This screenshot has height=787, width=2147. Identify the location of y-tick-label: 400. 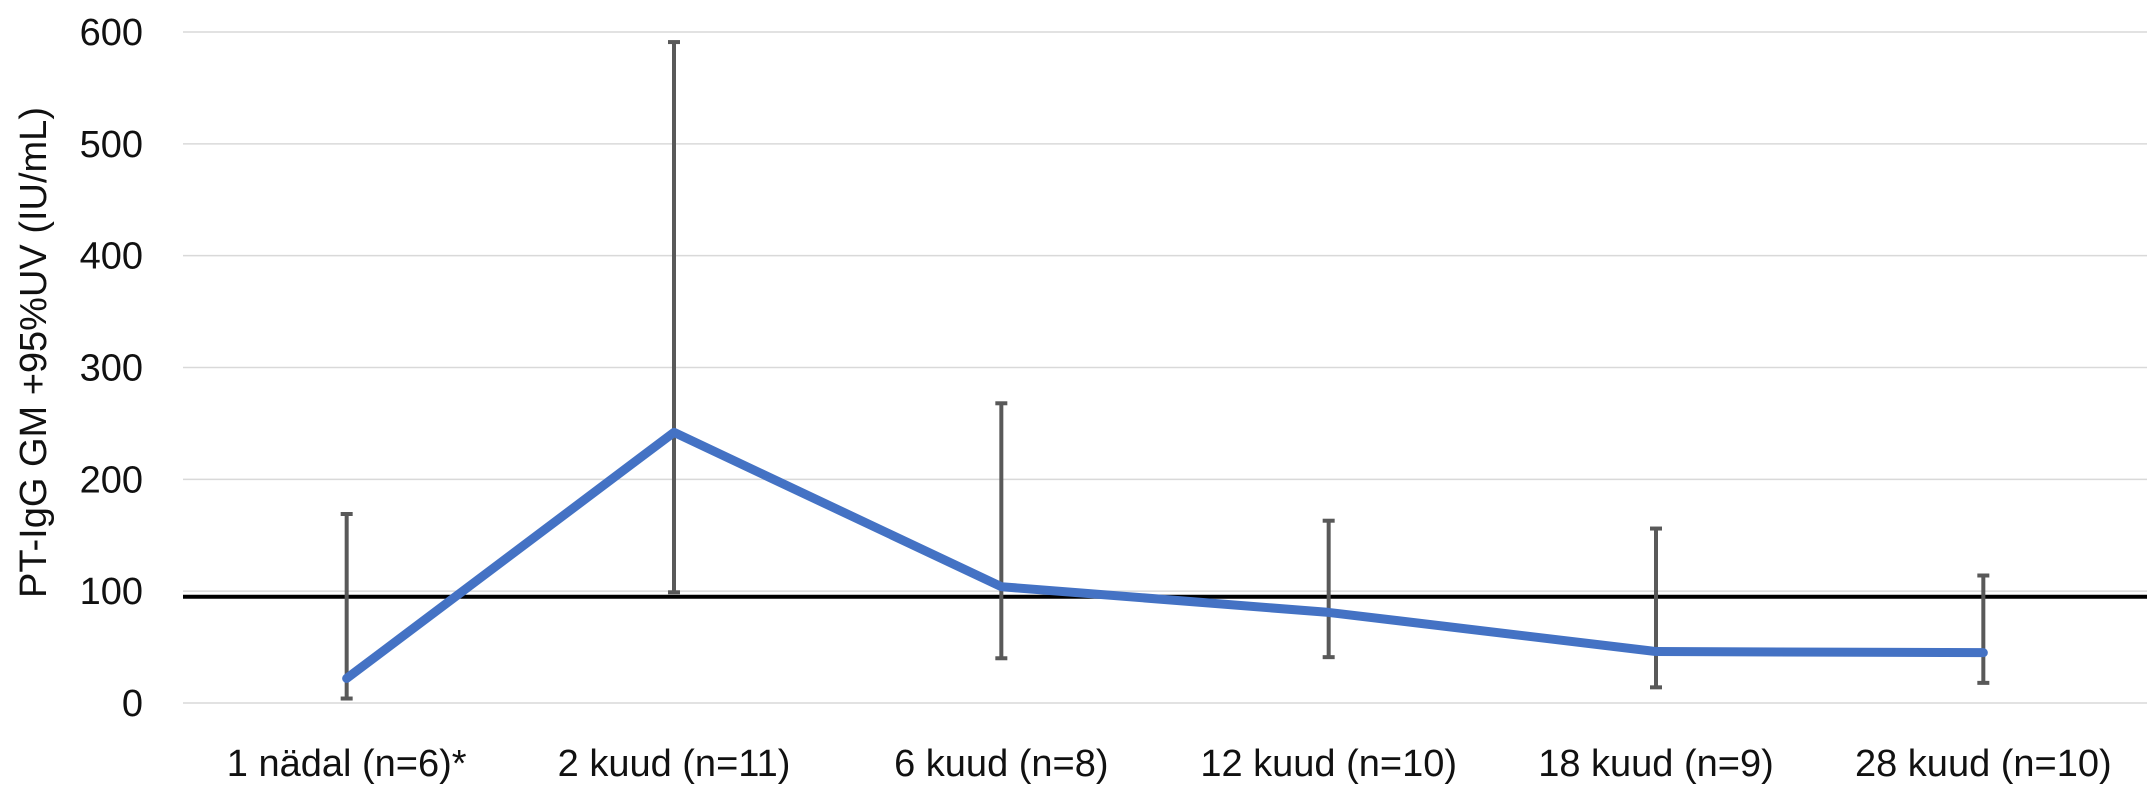
(111, 257).